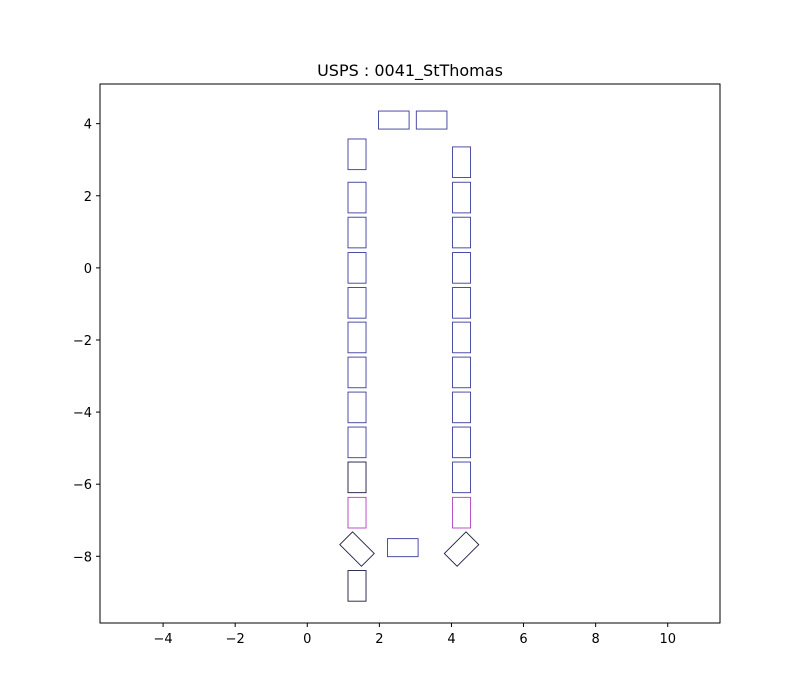  What do you see at coordinates (379, 639) in the screenshot?
I see `x-tick-label: 2` at bounding box center [379, 639].